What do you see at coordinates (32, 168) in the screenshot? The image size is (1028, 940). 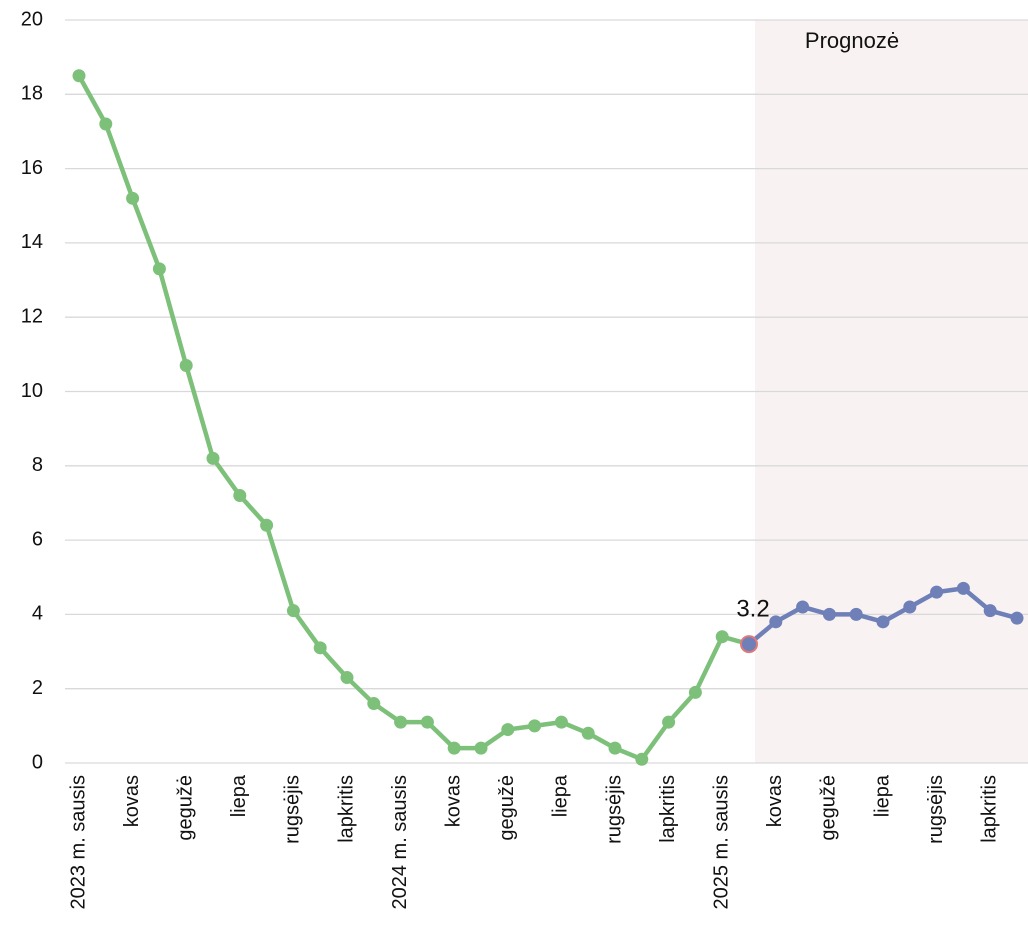 I see `y-tick-label: 16` at bounding box center [32, 168].